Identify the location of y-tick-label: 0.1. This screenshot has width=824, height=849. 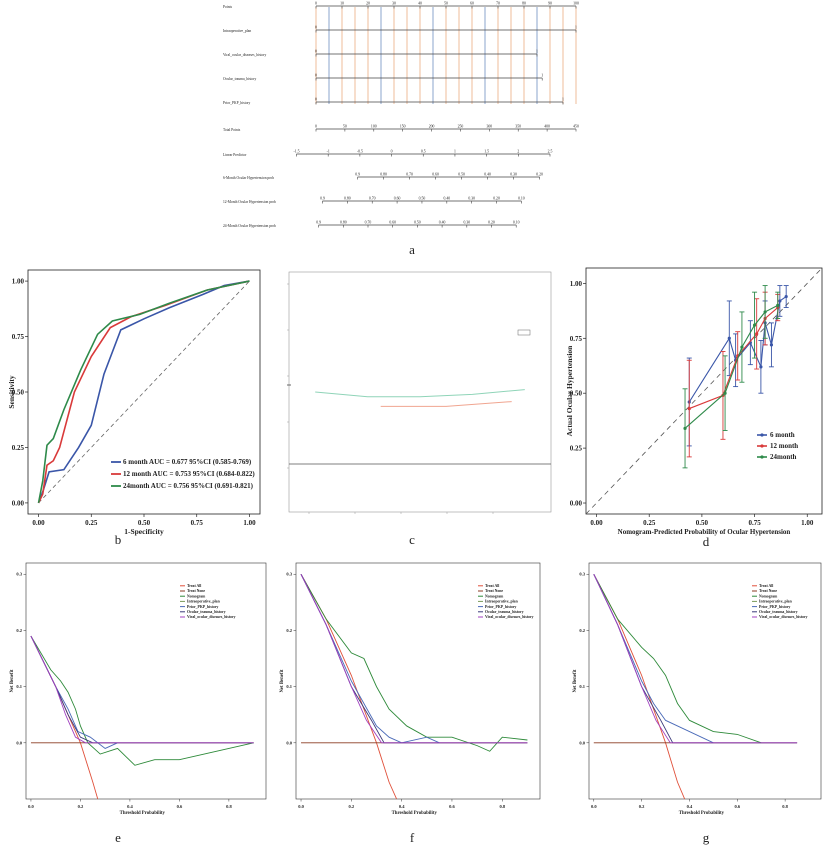
(19, 686).